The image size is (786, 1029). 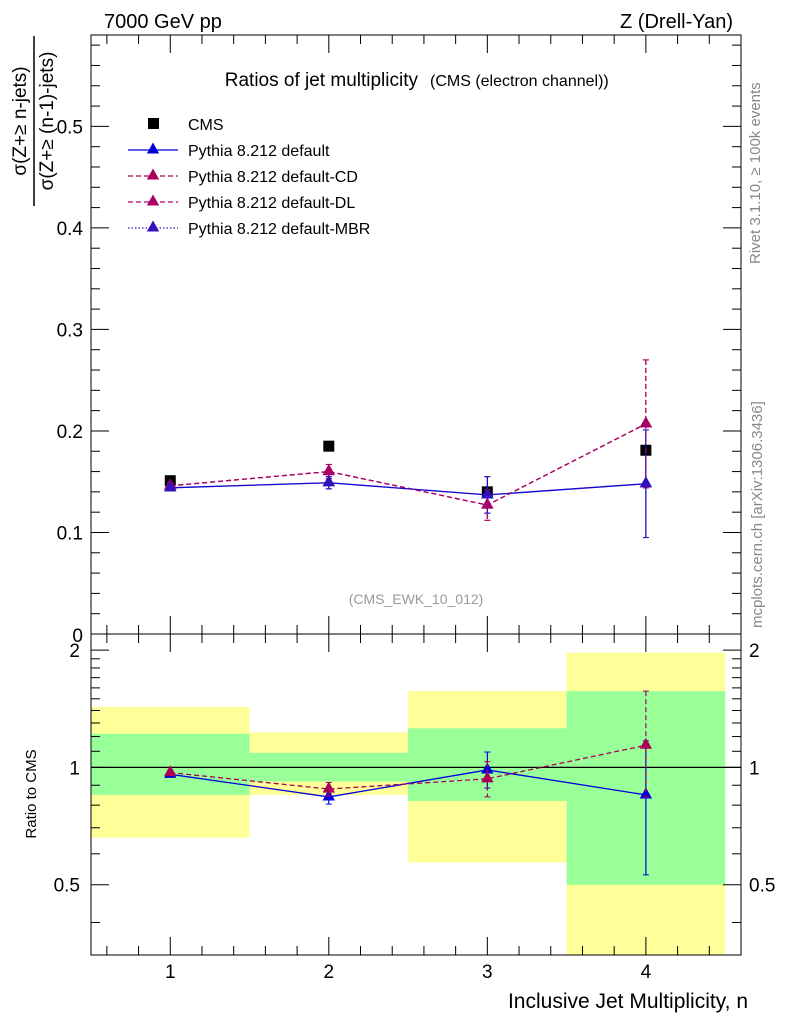 What do you see at coordinates (74, 651) in the screenshot?
I see `ratio-y-tick-label: 2` at bounding box center [74, 651].